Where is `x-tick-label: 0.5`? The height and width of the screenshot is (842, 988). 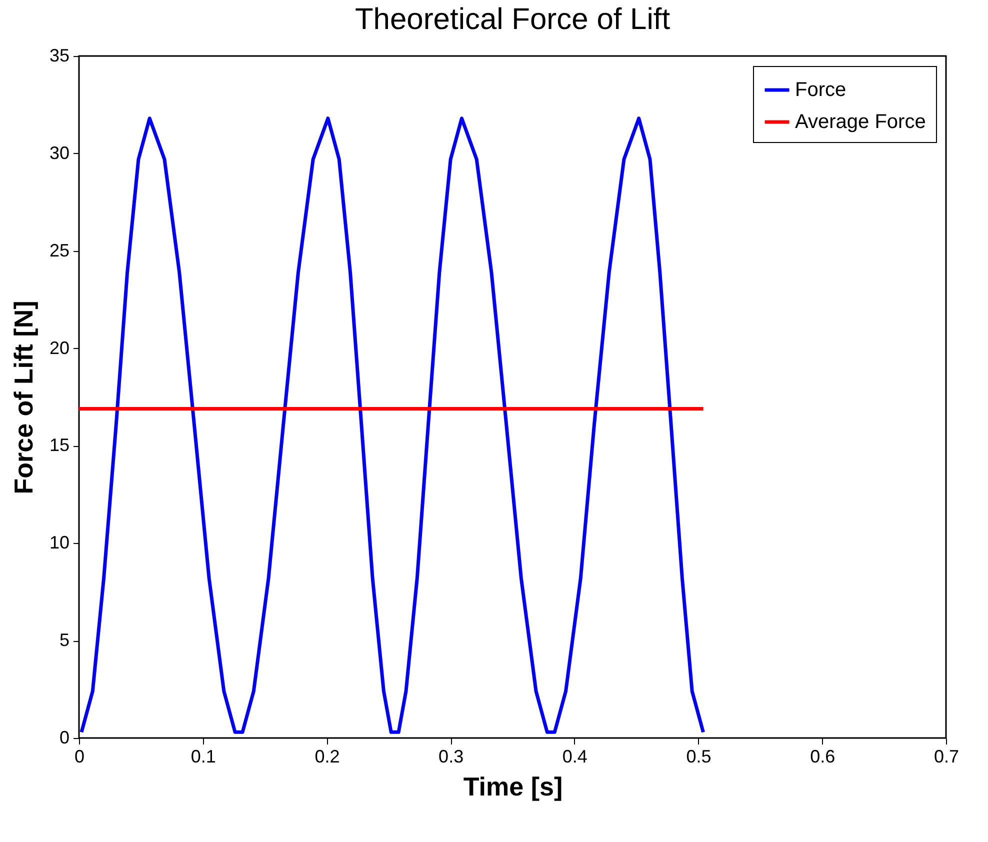
x-tick-label: 0.5 is located at coordinates (699, 756).